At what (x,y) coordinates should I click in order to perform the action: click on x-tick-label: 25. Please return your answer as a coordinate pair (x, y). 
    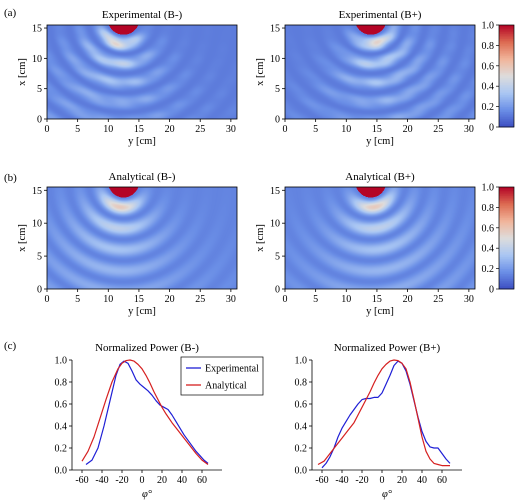
    Looking at the image, I should click on (200, 299).